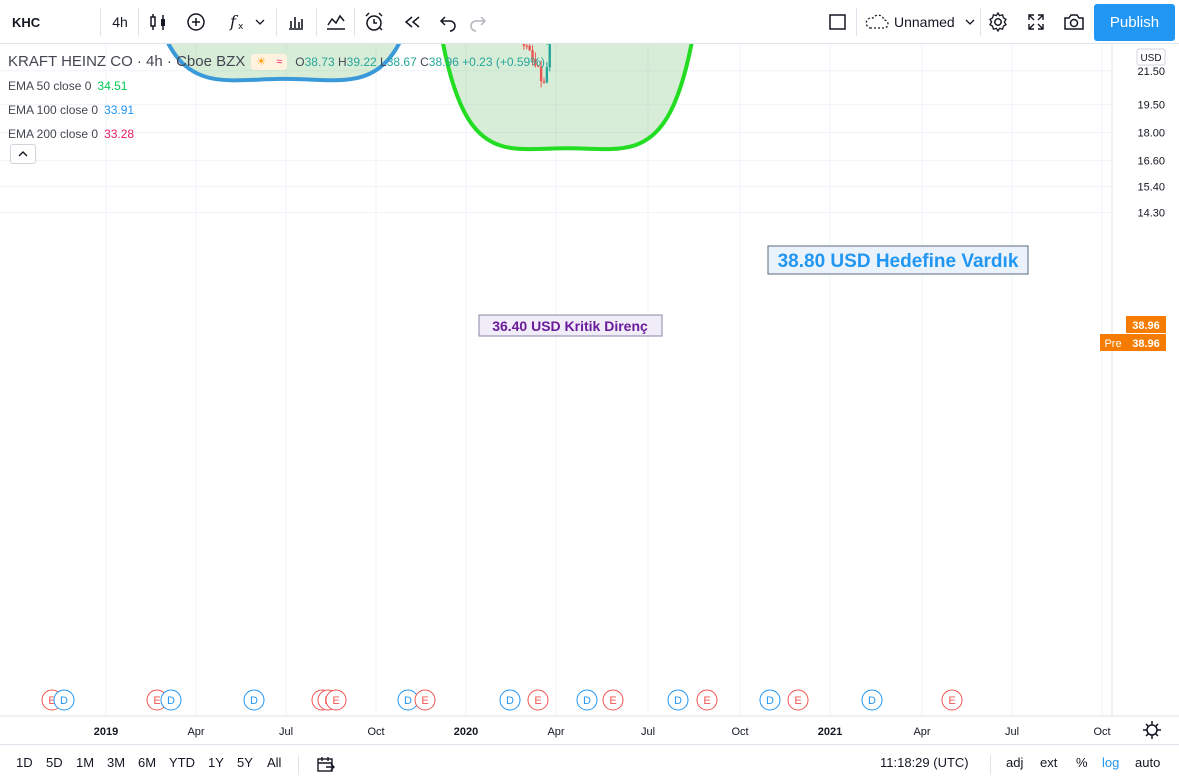  I want to click on log-toggle: log, so click(1111, 762).